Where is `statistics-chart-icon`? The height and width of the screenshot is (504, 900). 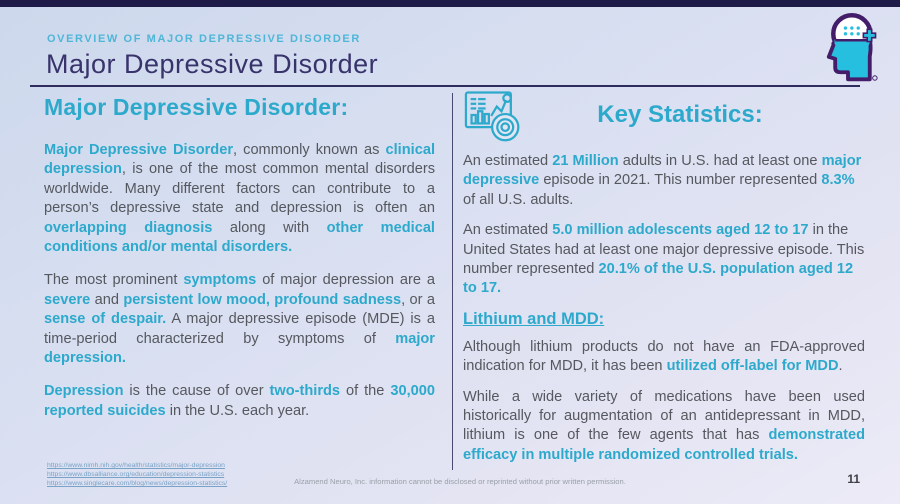
statistics-chart-icon is located at coordinates (492, 116).